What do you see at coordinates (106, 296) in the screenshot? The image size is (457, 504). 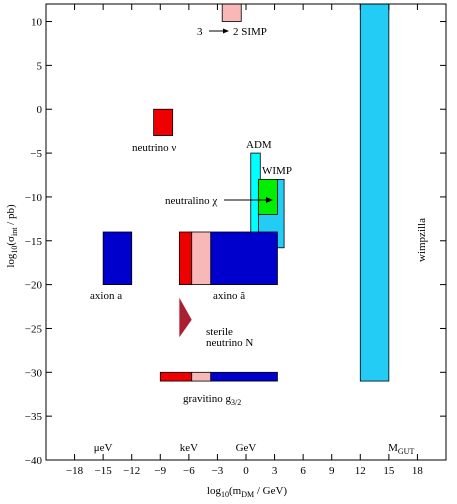 I see `axion-label: axion a` at bounding box center [106, 296].